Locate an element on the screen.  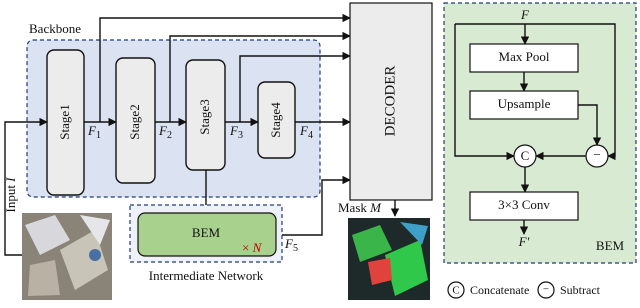
input-text: Input is located at coordinates (10, 199).